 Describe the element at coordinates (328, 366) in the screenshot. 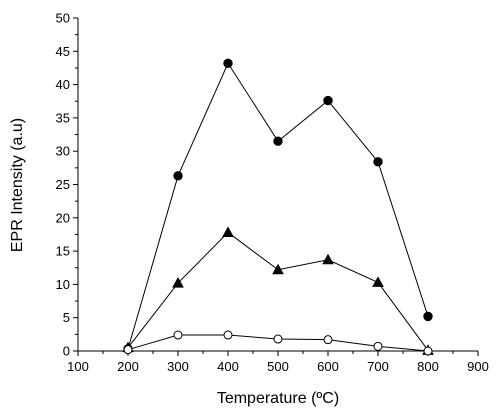

I see `x-tick-label: 600` at that location.